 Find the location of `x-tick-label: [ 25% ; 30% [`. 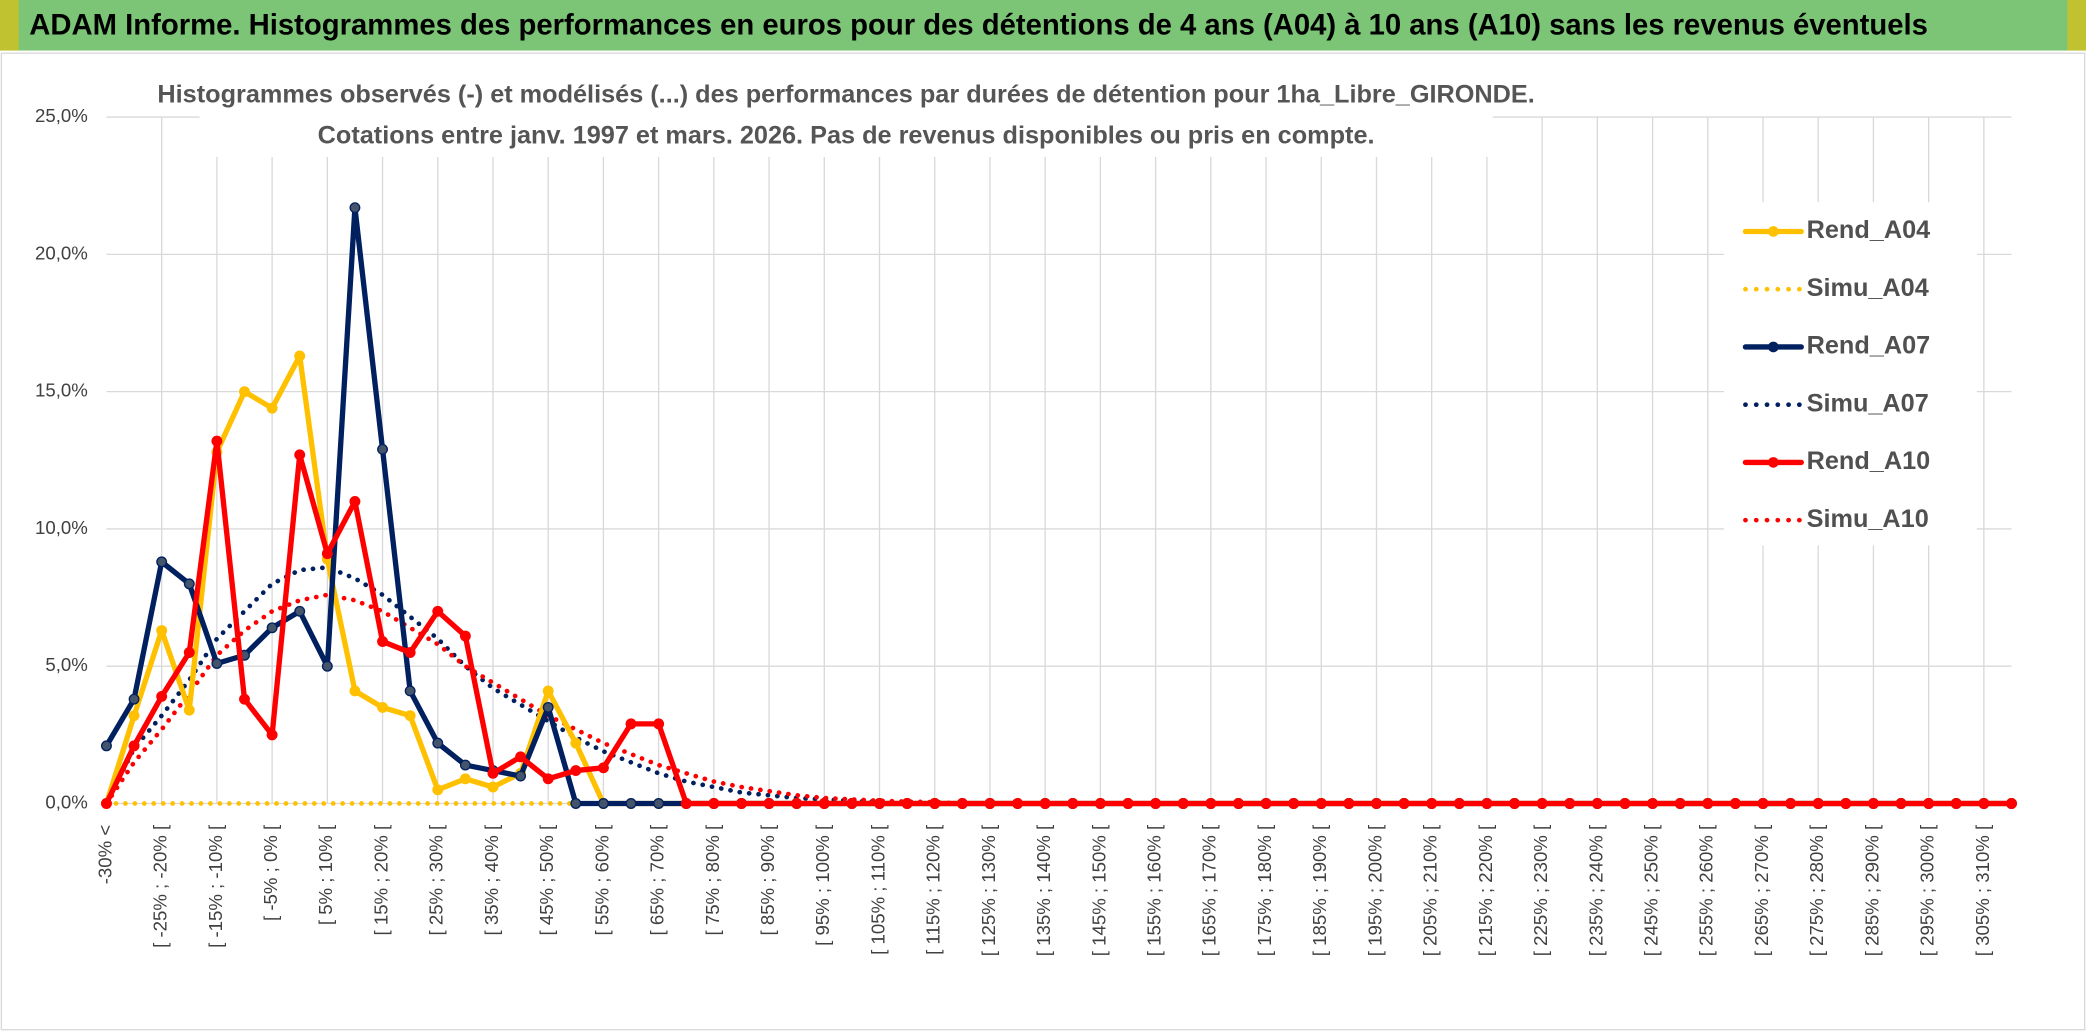

x-tick-label: [ 25% ; 30% [ is located at coordinates (436, 880).